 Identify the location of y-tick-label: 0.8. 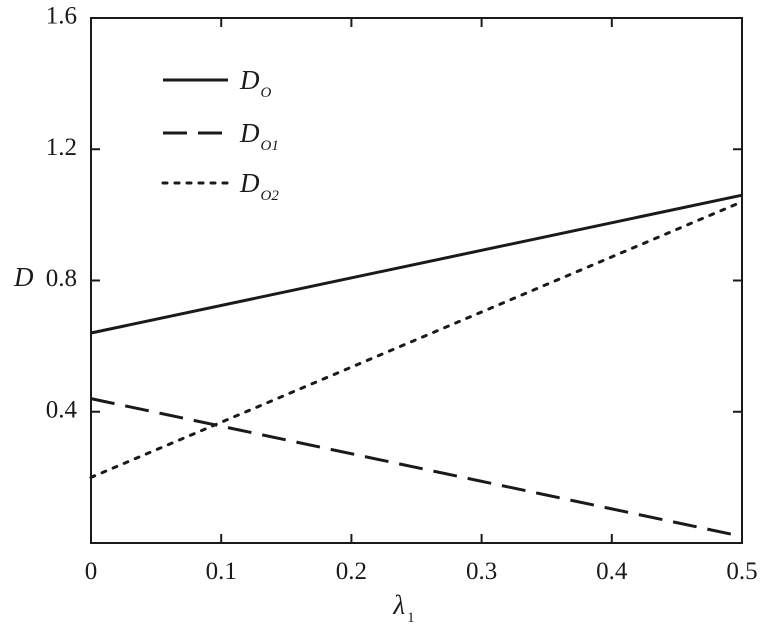
(61, 278).